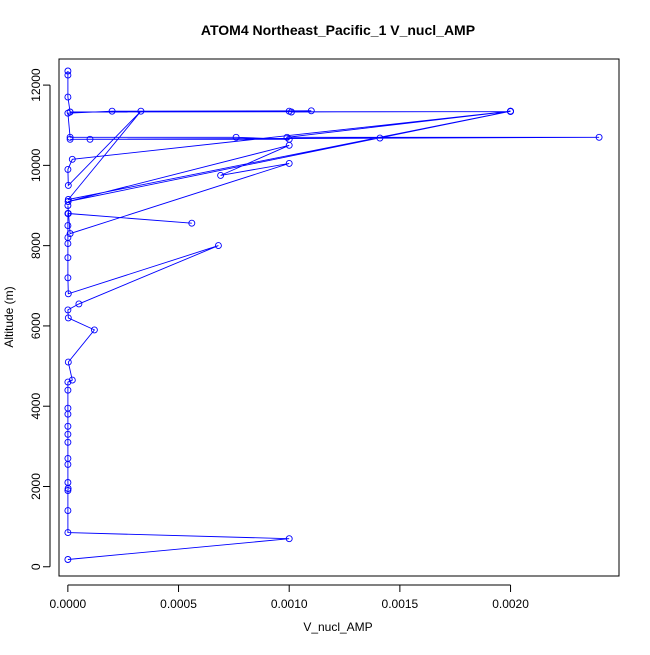  Describe the element at coordinates (36, 406) in the screenshot. I see `y-tick-label: 4000` at that location.